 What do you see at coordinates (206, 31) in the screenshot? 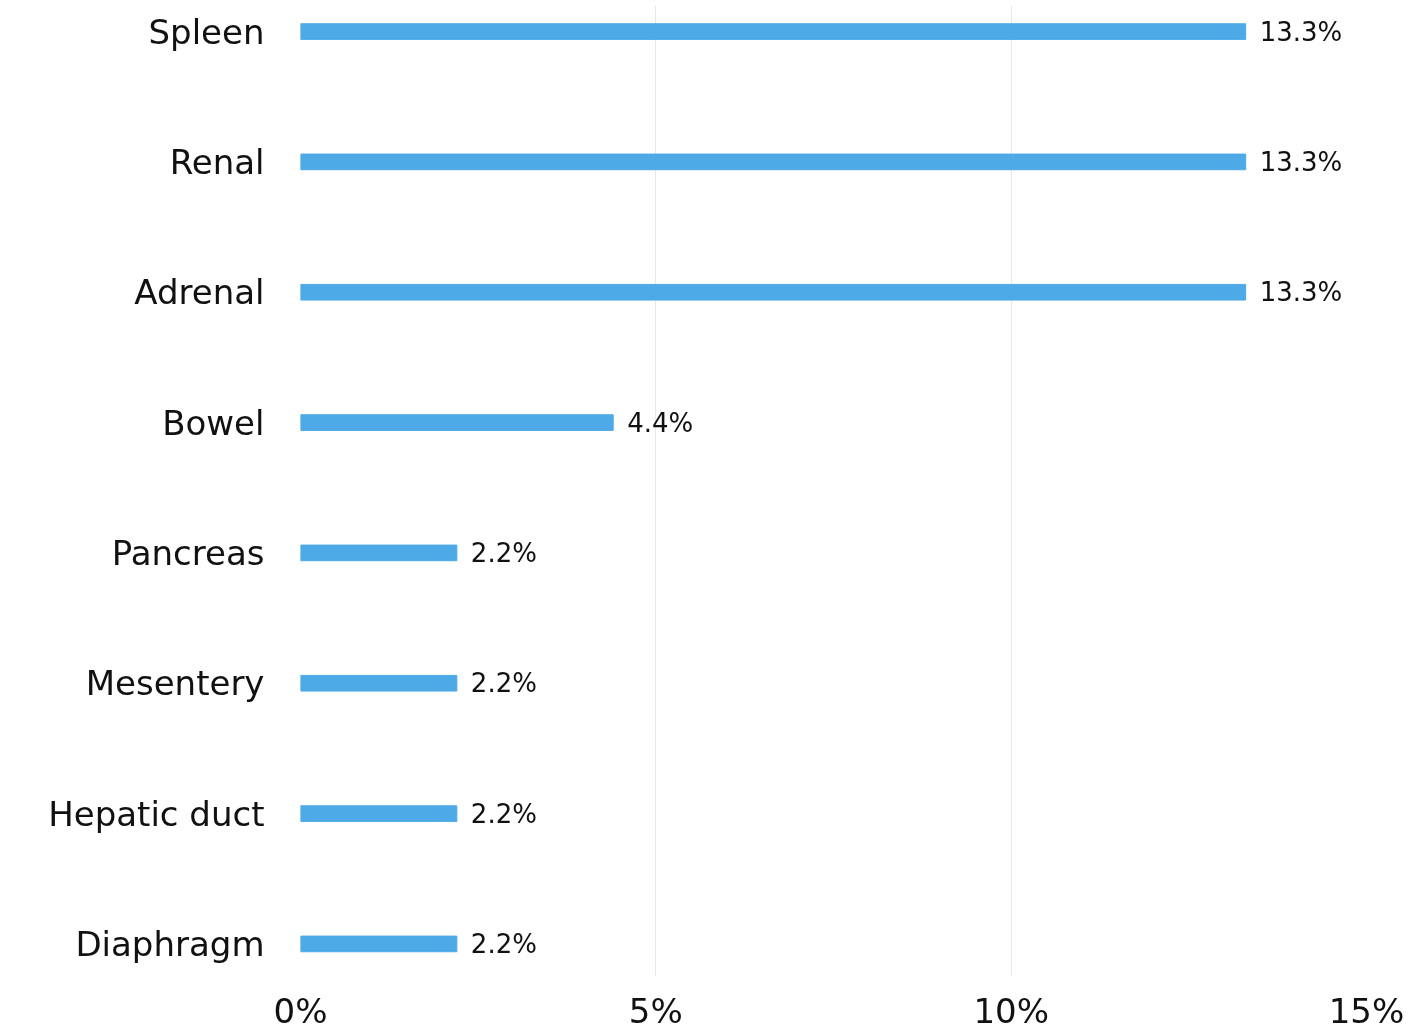
I see `y-tick-label: Spleen` at bounding box center [206, 31].